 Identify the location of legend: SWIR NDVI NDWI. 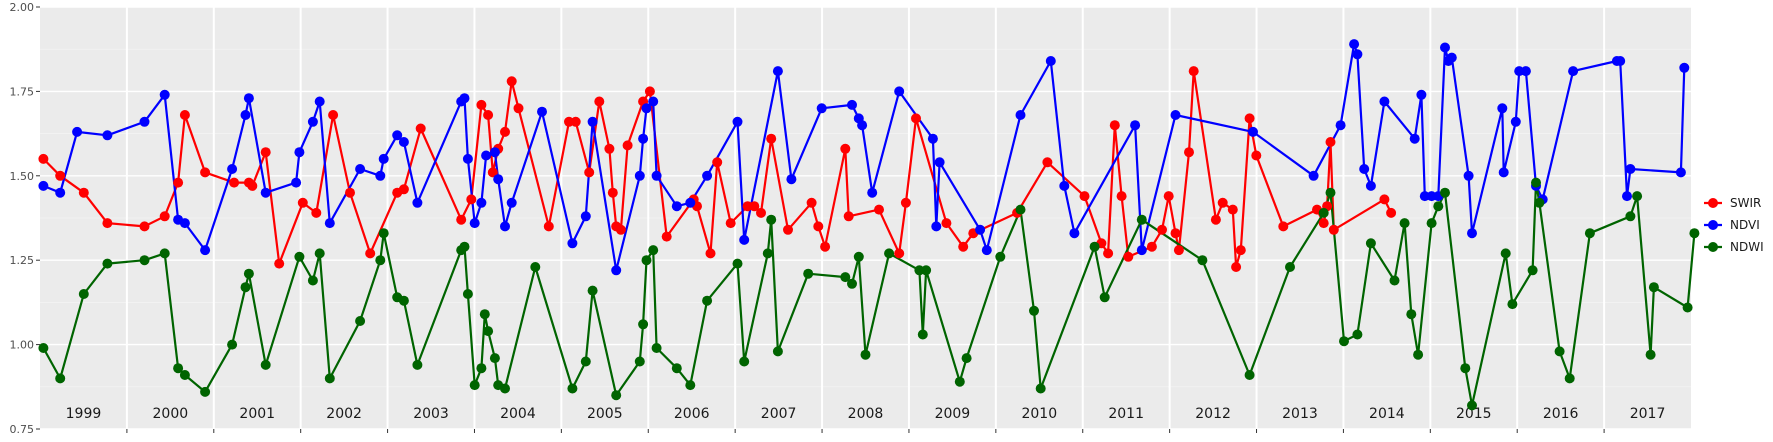
(1734, 225).